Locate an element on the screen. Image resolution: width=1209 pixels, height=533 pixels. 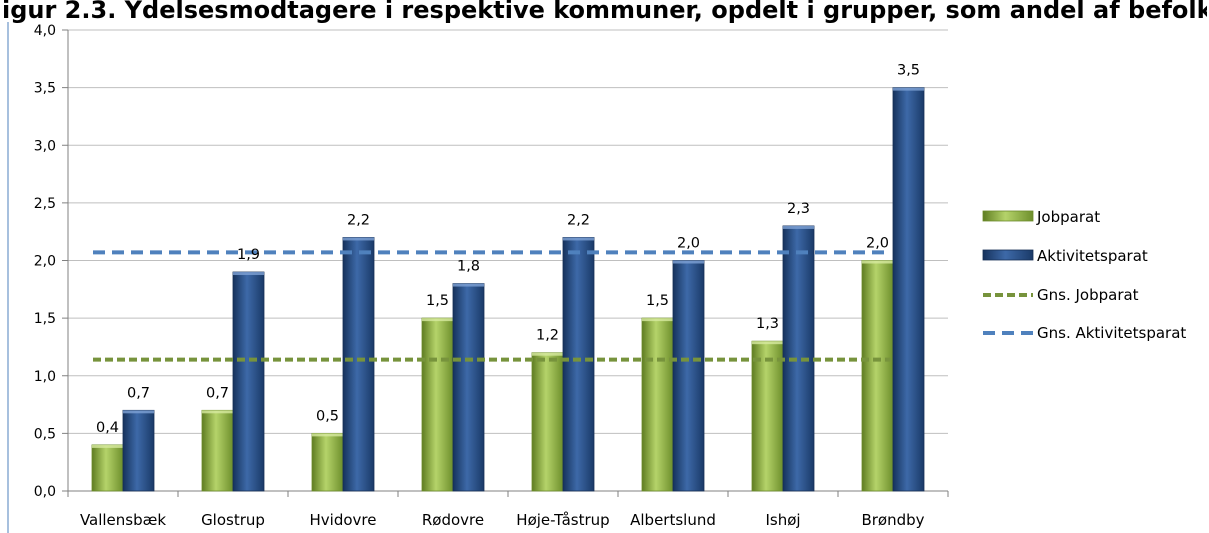
y-tick-label: 3,0 is located at coordinates (45, 146).